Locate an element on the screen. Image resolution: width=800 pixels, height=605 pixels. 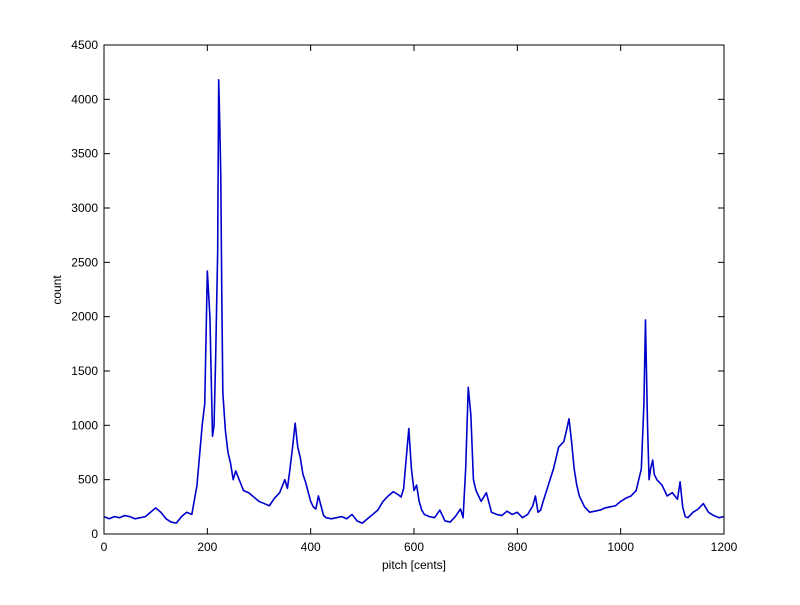
x-tick-label: 1000 is located at coordinates (620, 547).